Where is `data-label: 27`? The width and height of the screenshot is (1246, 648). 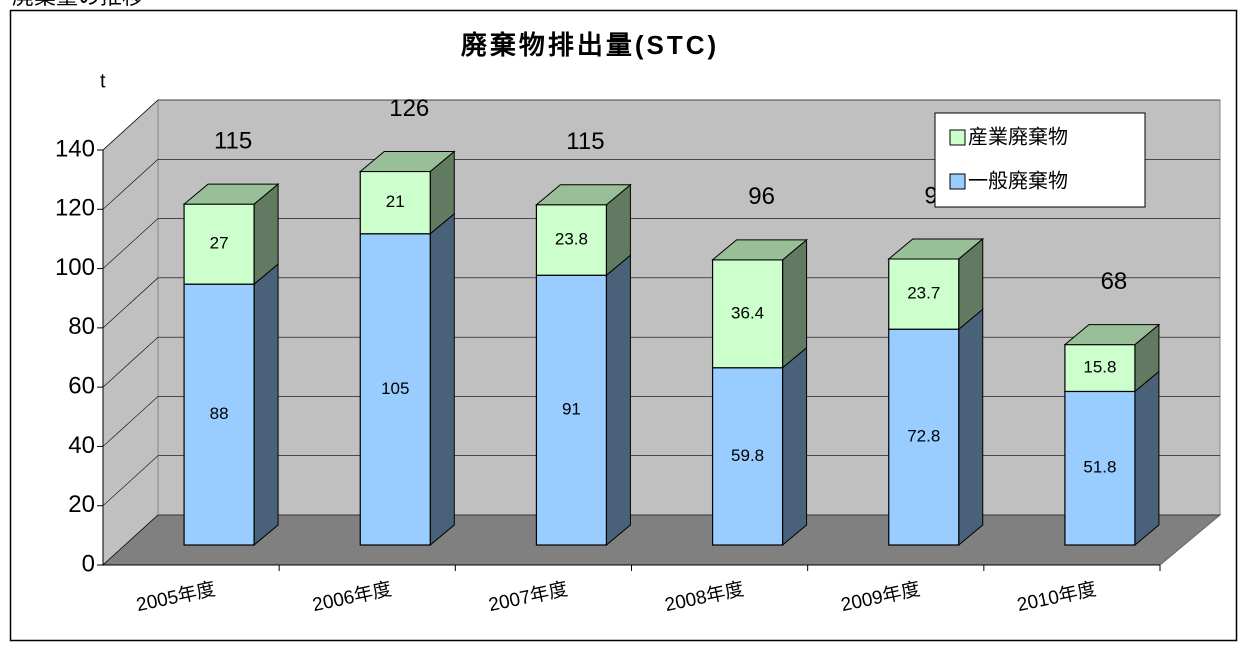 data-label: 27 is located at coordinates (219, 243).